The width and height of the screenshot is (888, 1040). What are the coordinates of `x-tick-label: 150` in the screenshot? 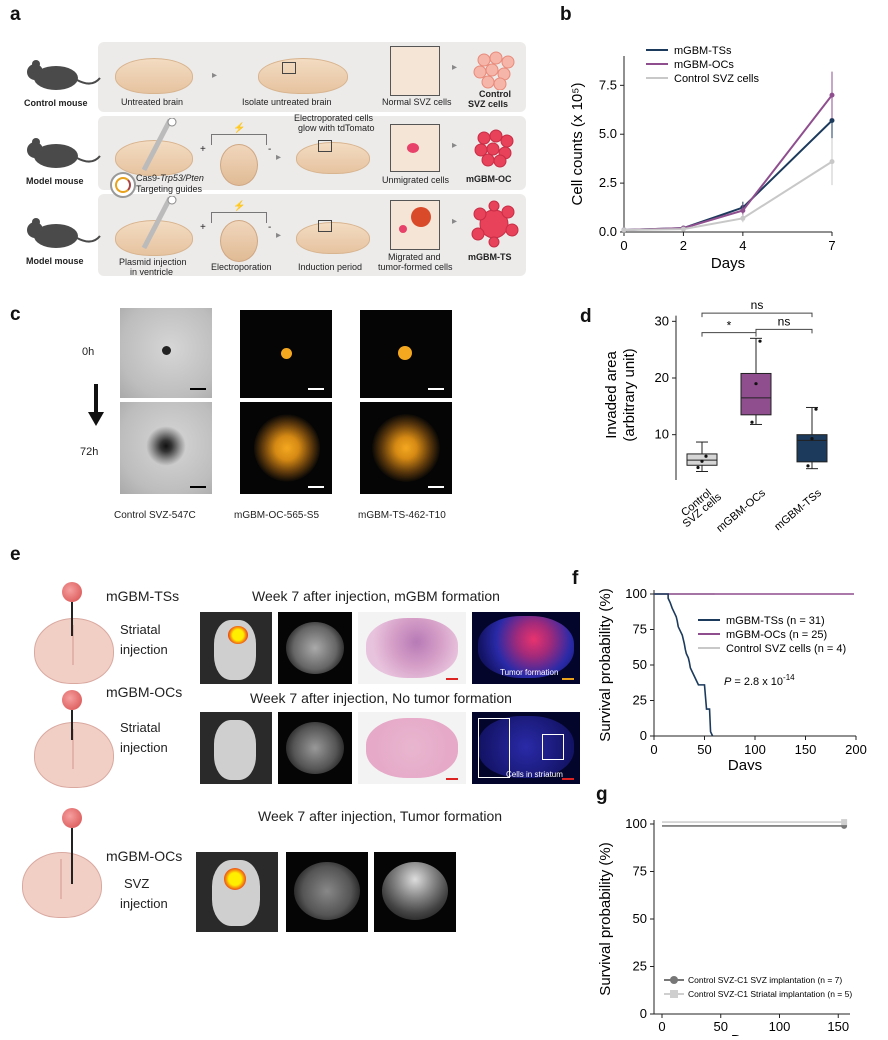 It's located at (806, 749).